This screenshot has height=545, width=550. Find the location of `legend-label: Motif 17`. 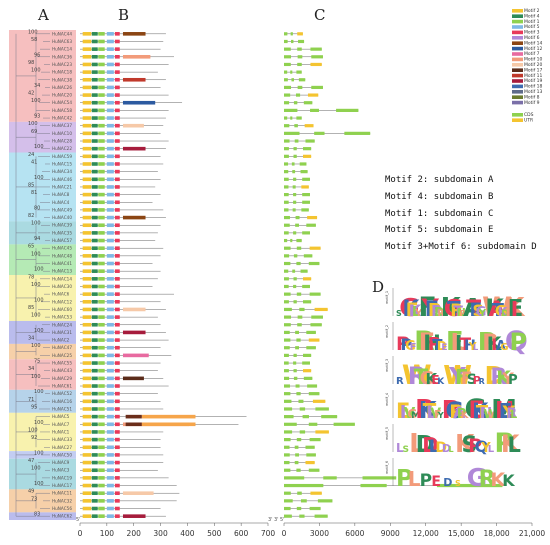

legend-label: Motif 17 is located at coordinates (533, 70).